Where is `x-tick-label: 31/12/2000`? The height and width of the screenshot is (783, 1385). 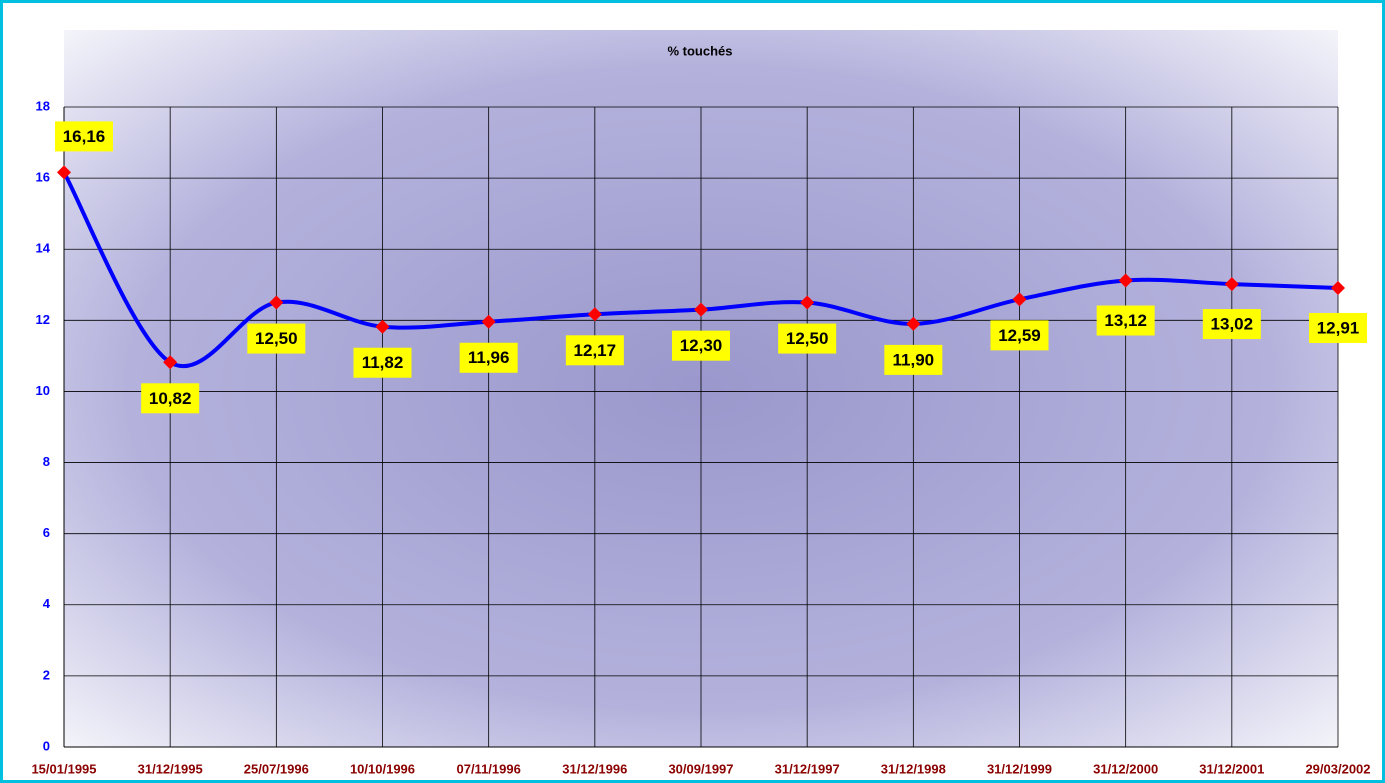
x-tick-label: 31/12/2000 is located at coordinates (1125, 768).